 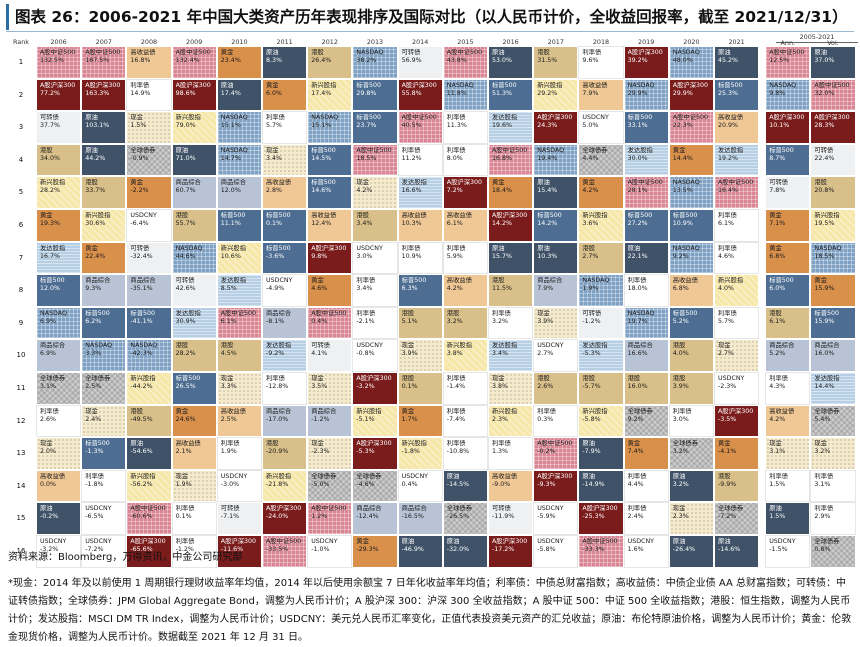 What do you see at coordinates (411, 256) in the screenshot?
I see `asset-return: 10.9%` at bounding box center [411, 256].